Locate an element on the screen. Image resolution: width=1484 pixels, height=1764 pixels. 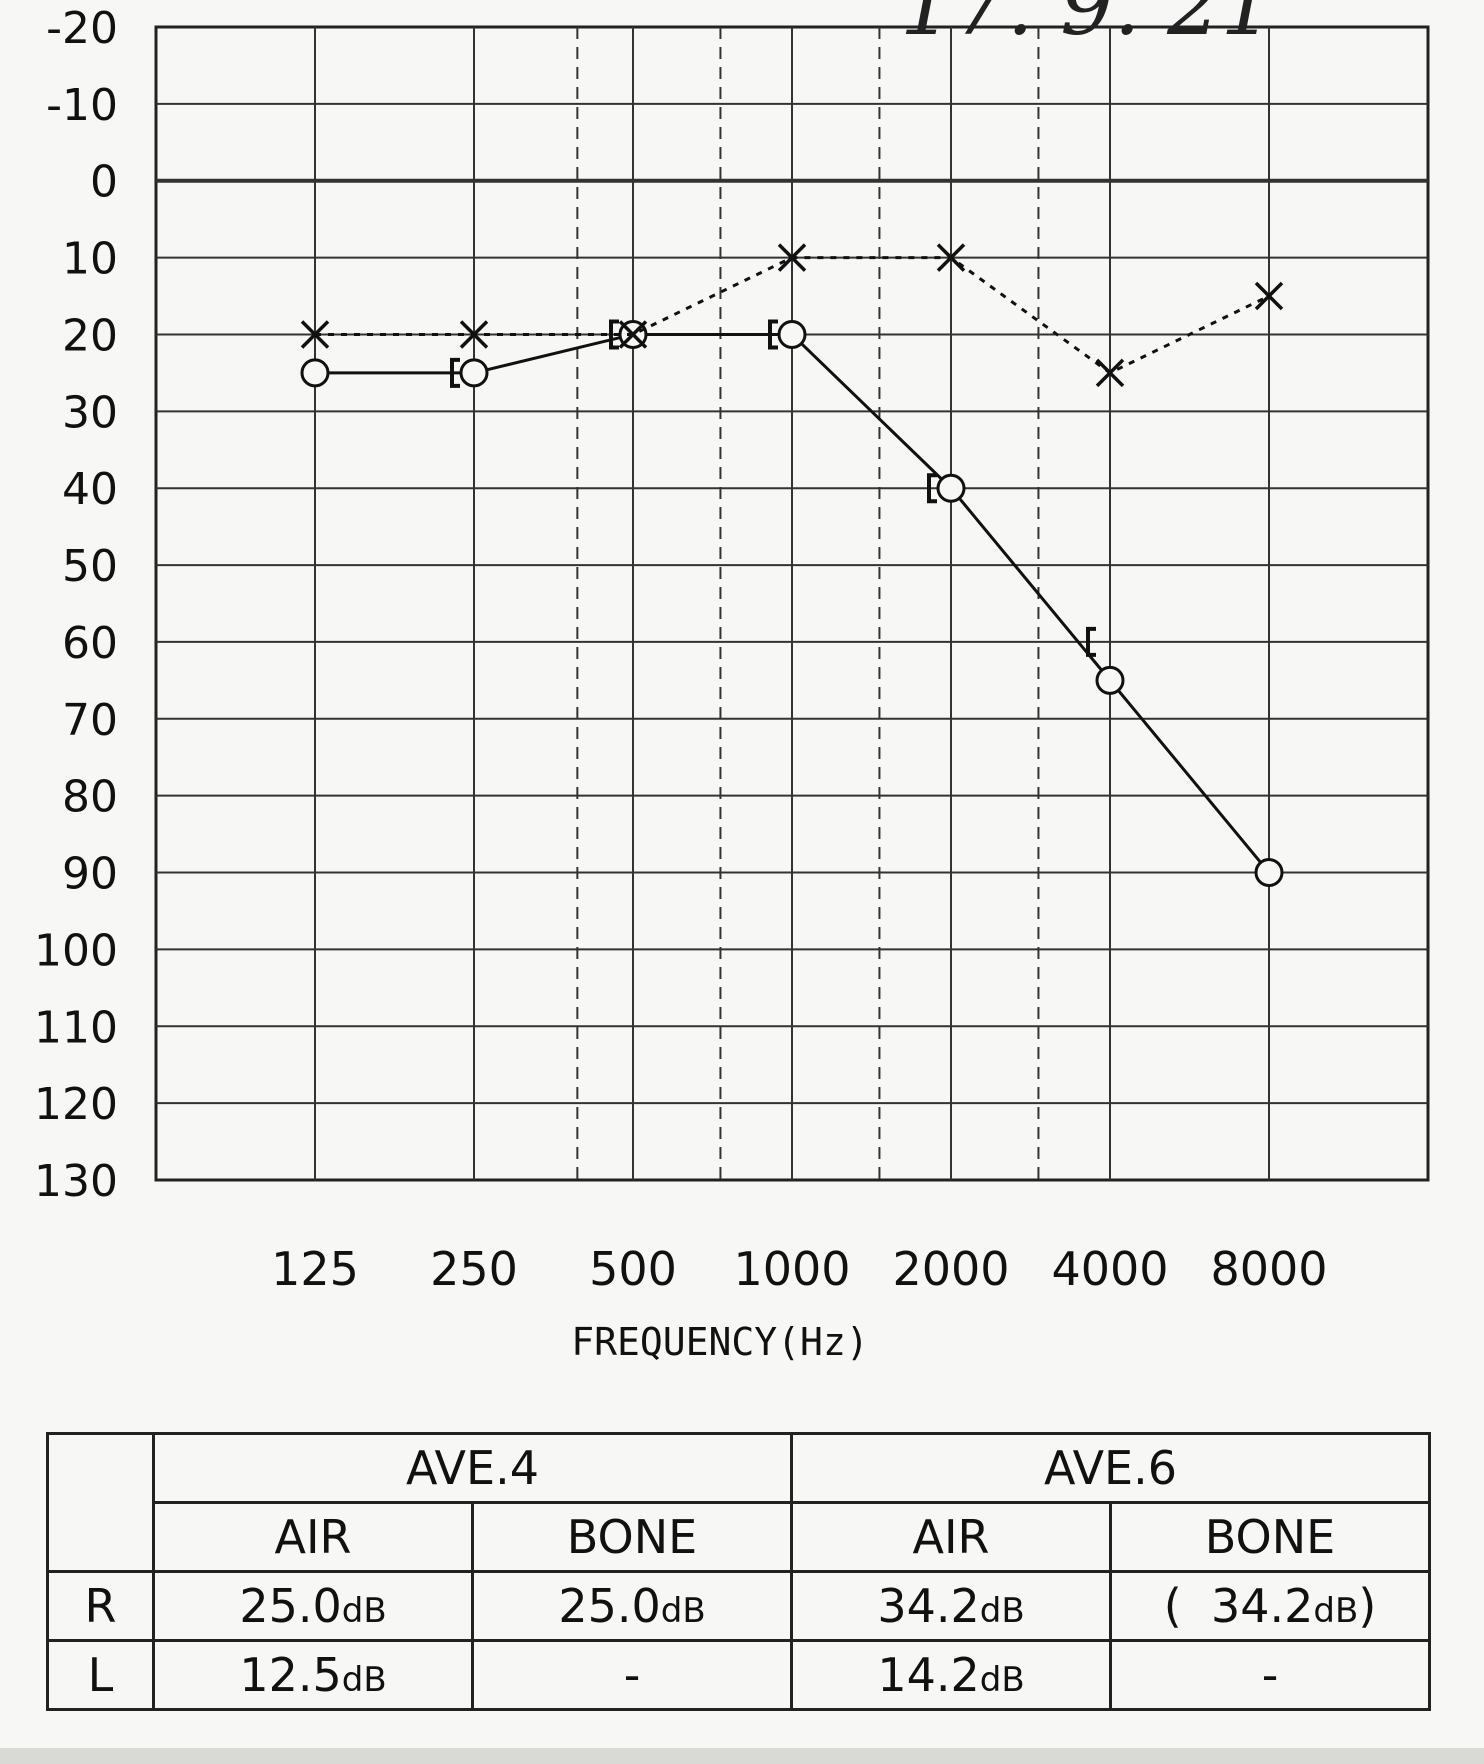
y-tick-label: 70 is located at coordinates (90, 720).